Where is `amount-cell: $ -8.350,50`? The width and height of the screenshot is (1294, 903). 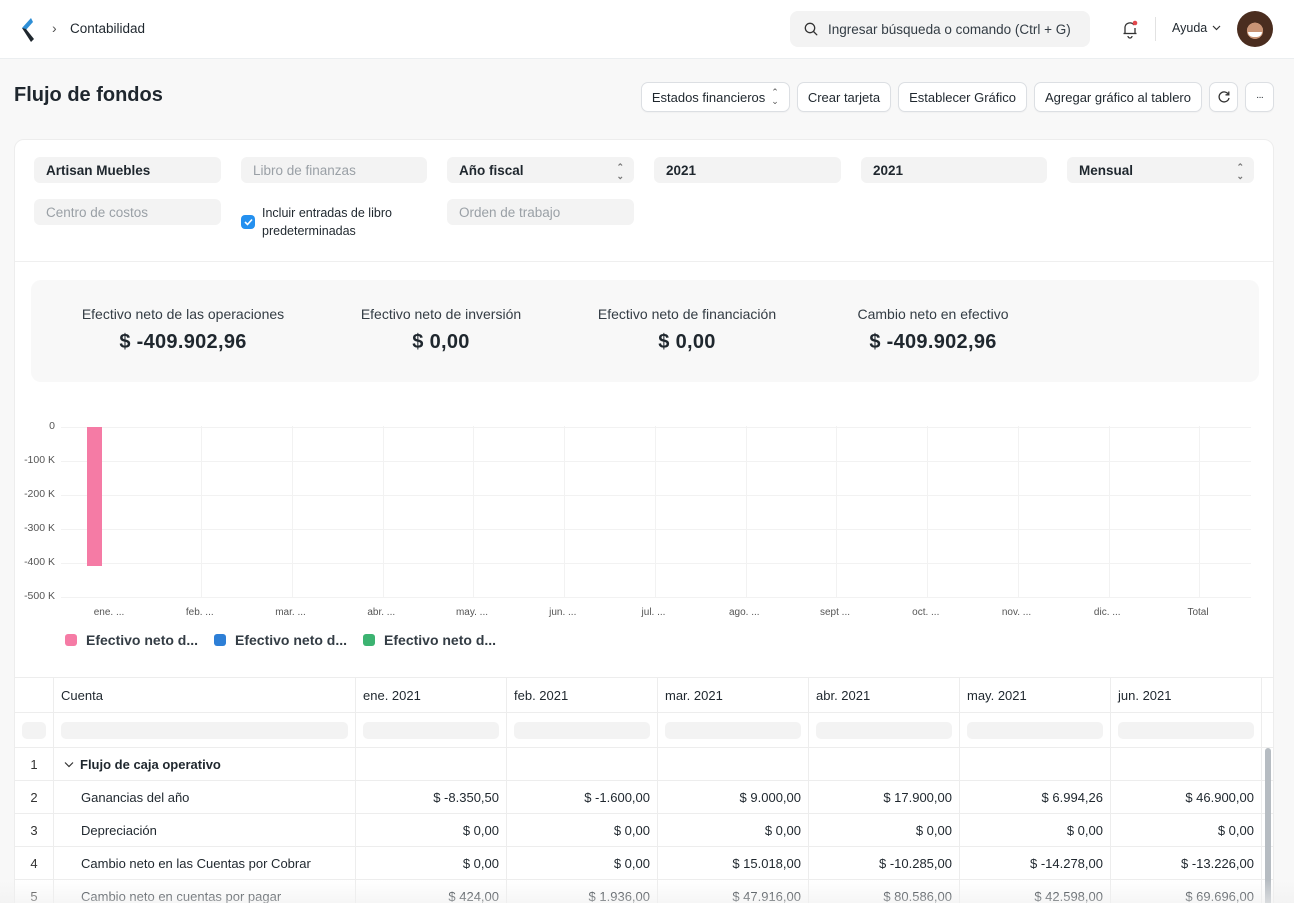
amount-cell: $ -8.350,50 is located at coordinates (431, 797).